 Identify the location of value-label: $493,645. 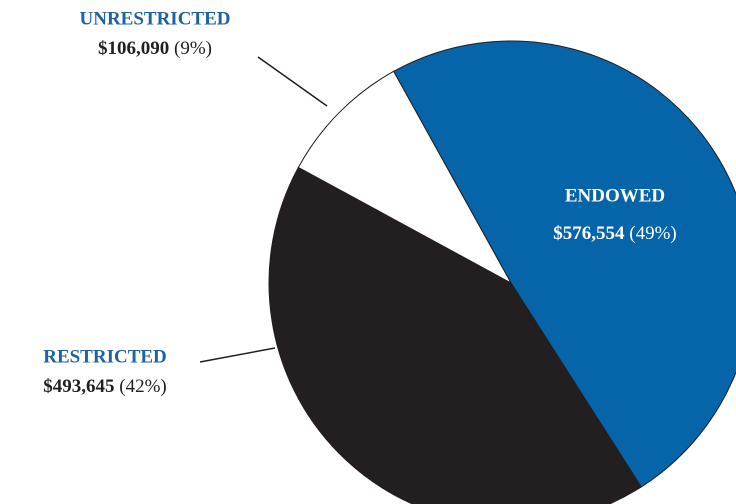
(78, 386).